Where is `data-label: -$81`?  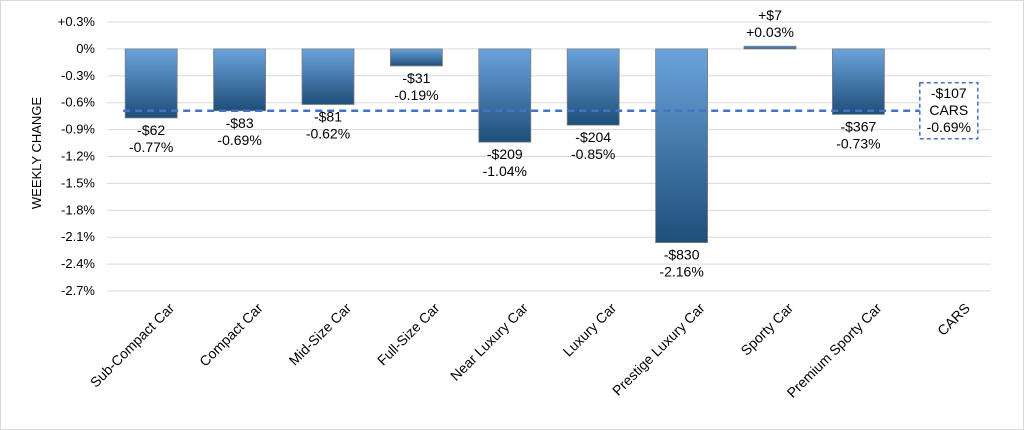 data-label: -$81 is located at coordinates (328, 116).